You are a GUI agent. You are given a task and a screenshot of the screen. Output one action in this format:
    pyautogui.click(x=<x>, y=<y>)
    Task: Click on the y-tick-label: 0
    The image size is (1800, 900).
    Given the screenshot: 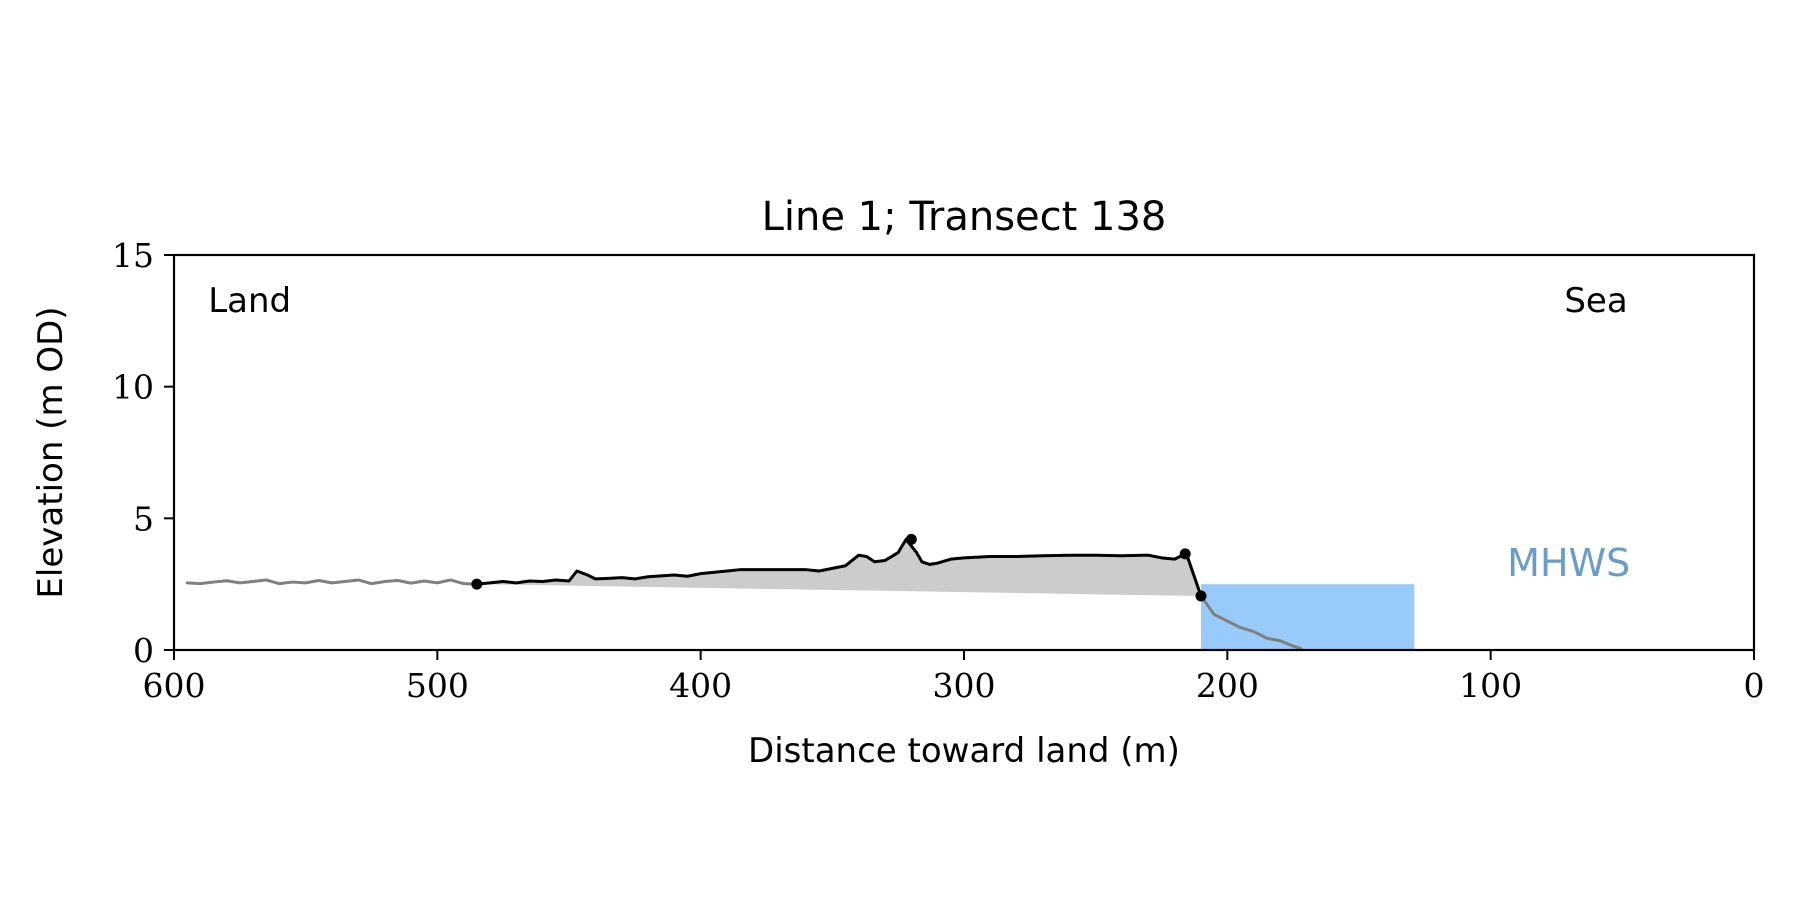 What is the action you would take?
    pyautogui.click(x=143, y=650)
    